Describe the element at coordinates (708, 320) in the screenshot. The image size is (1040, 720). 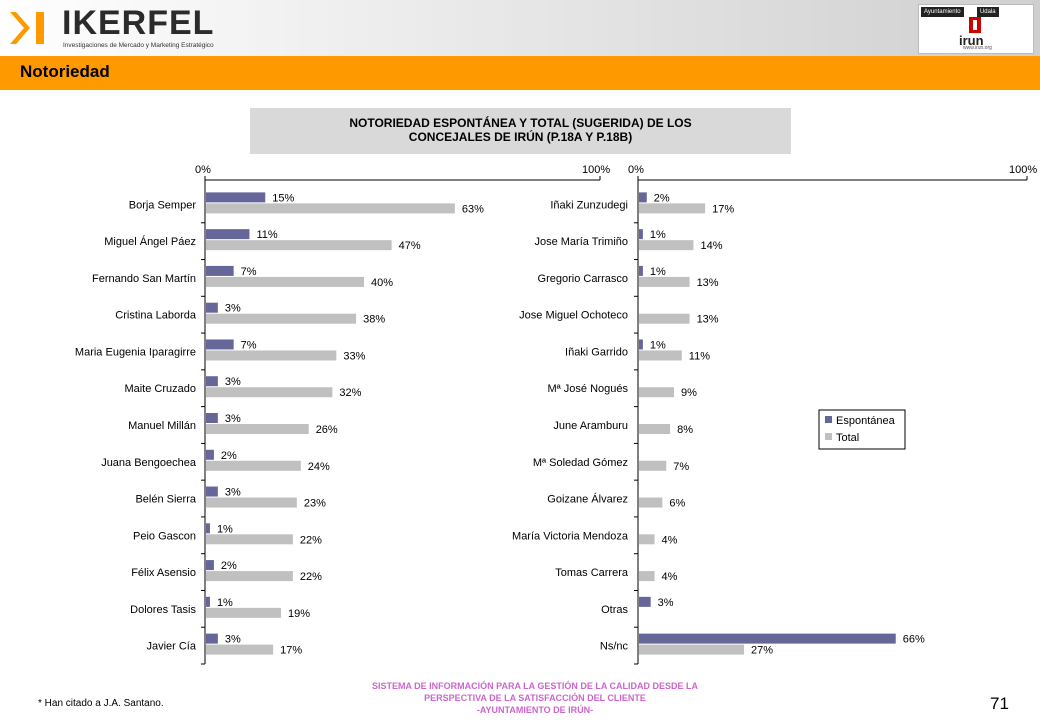
I see `chart2-data-label: 13%` at that location.